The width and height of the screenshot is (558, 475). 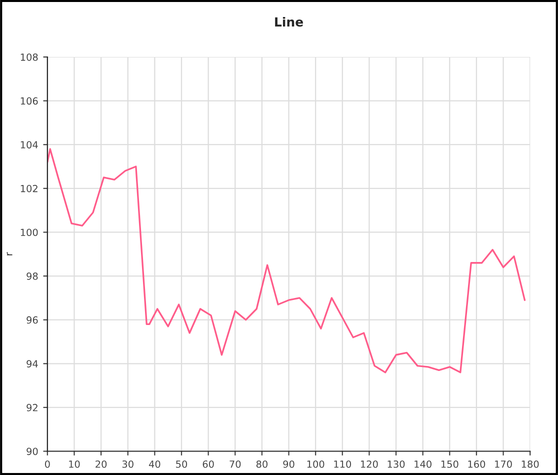 I want to click on y-tick-label: 96, so click(x=32, y=320).